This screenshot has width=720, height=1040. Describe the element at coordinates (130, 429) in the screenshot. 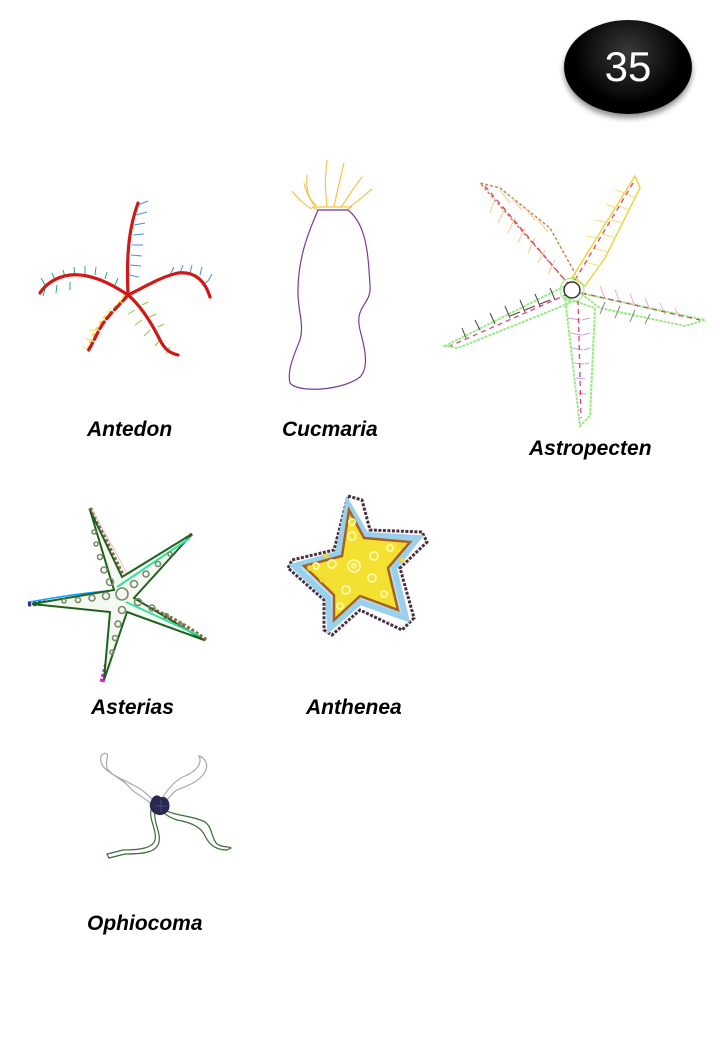

I see `antedon-label: Antedon` at that location.